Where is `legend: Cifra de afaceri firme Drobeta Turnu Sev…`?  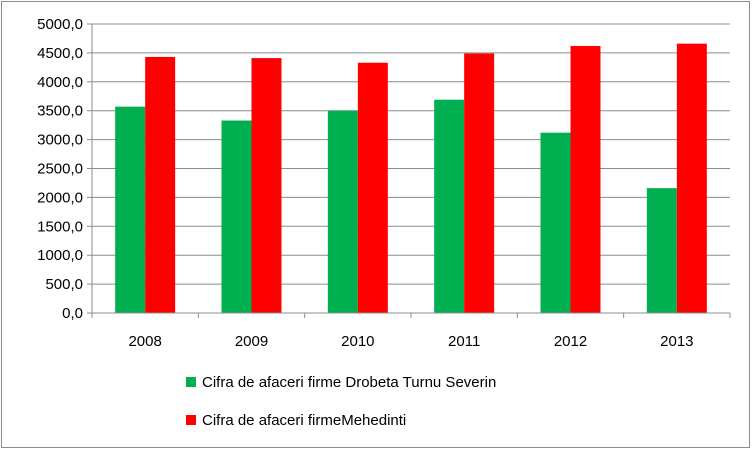 legend: Cifra de afaceri firme Drobeta Turnu Sev… is located at coordinates (341, 401).